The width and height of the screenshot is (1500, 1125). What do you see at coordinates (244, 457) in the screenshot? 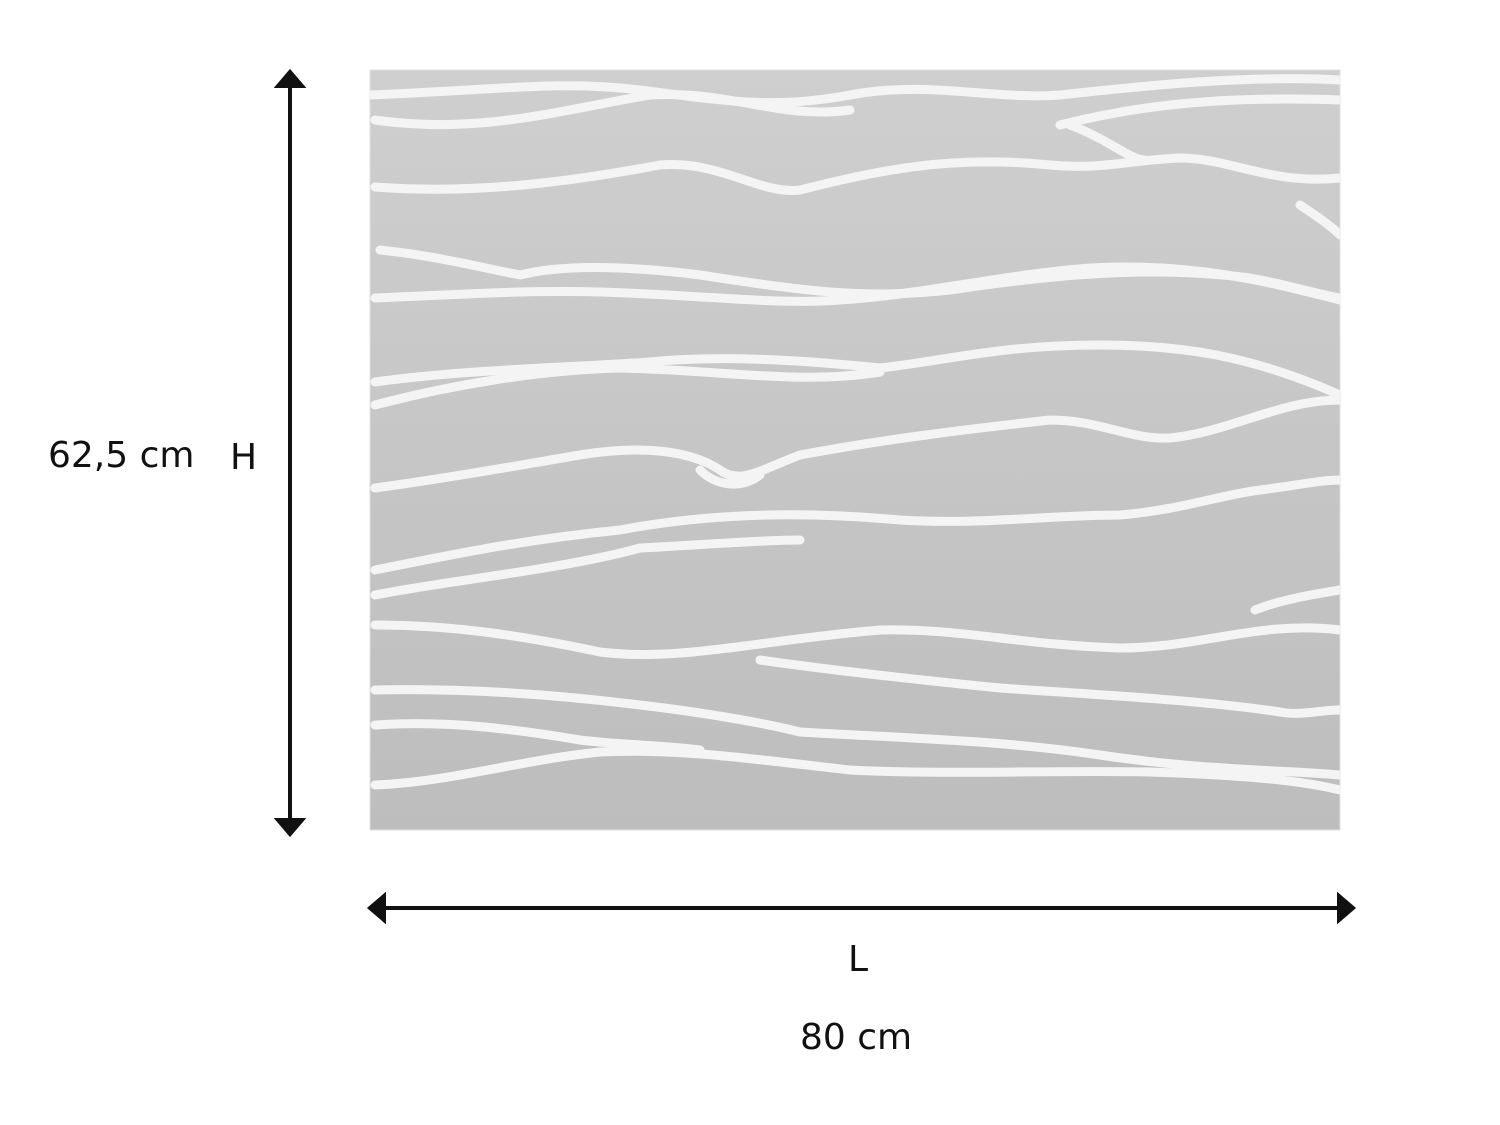
I see `height-symbol-label: H` at bounding box center [244, 457].